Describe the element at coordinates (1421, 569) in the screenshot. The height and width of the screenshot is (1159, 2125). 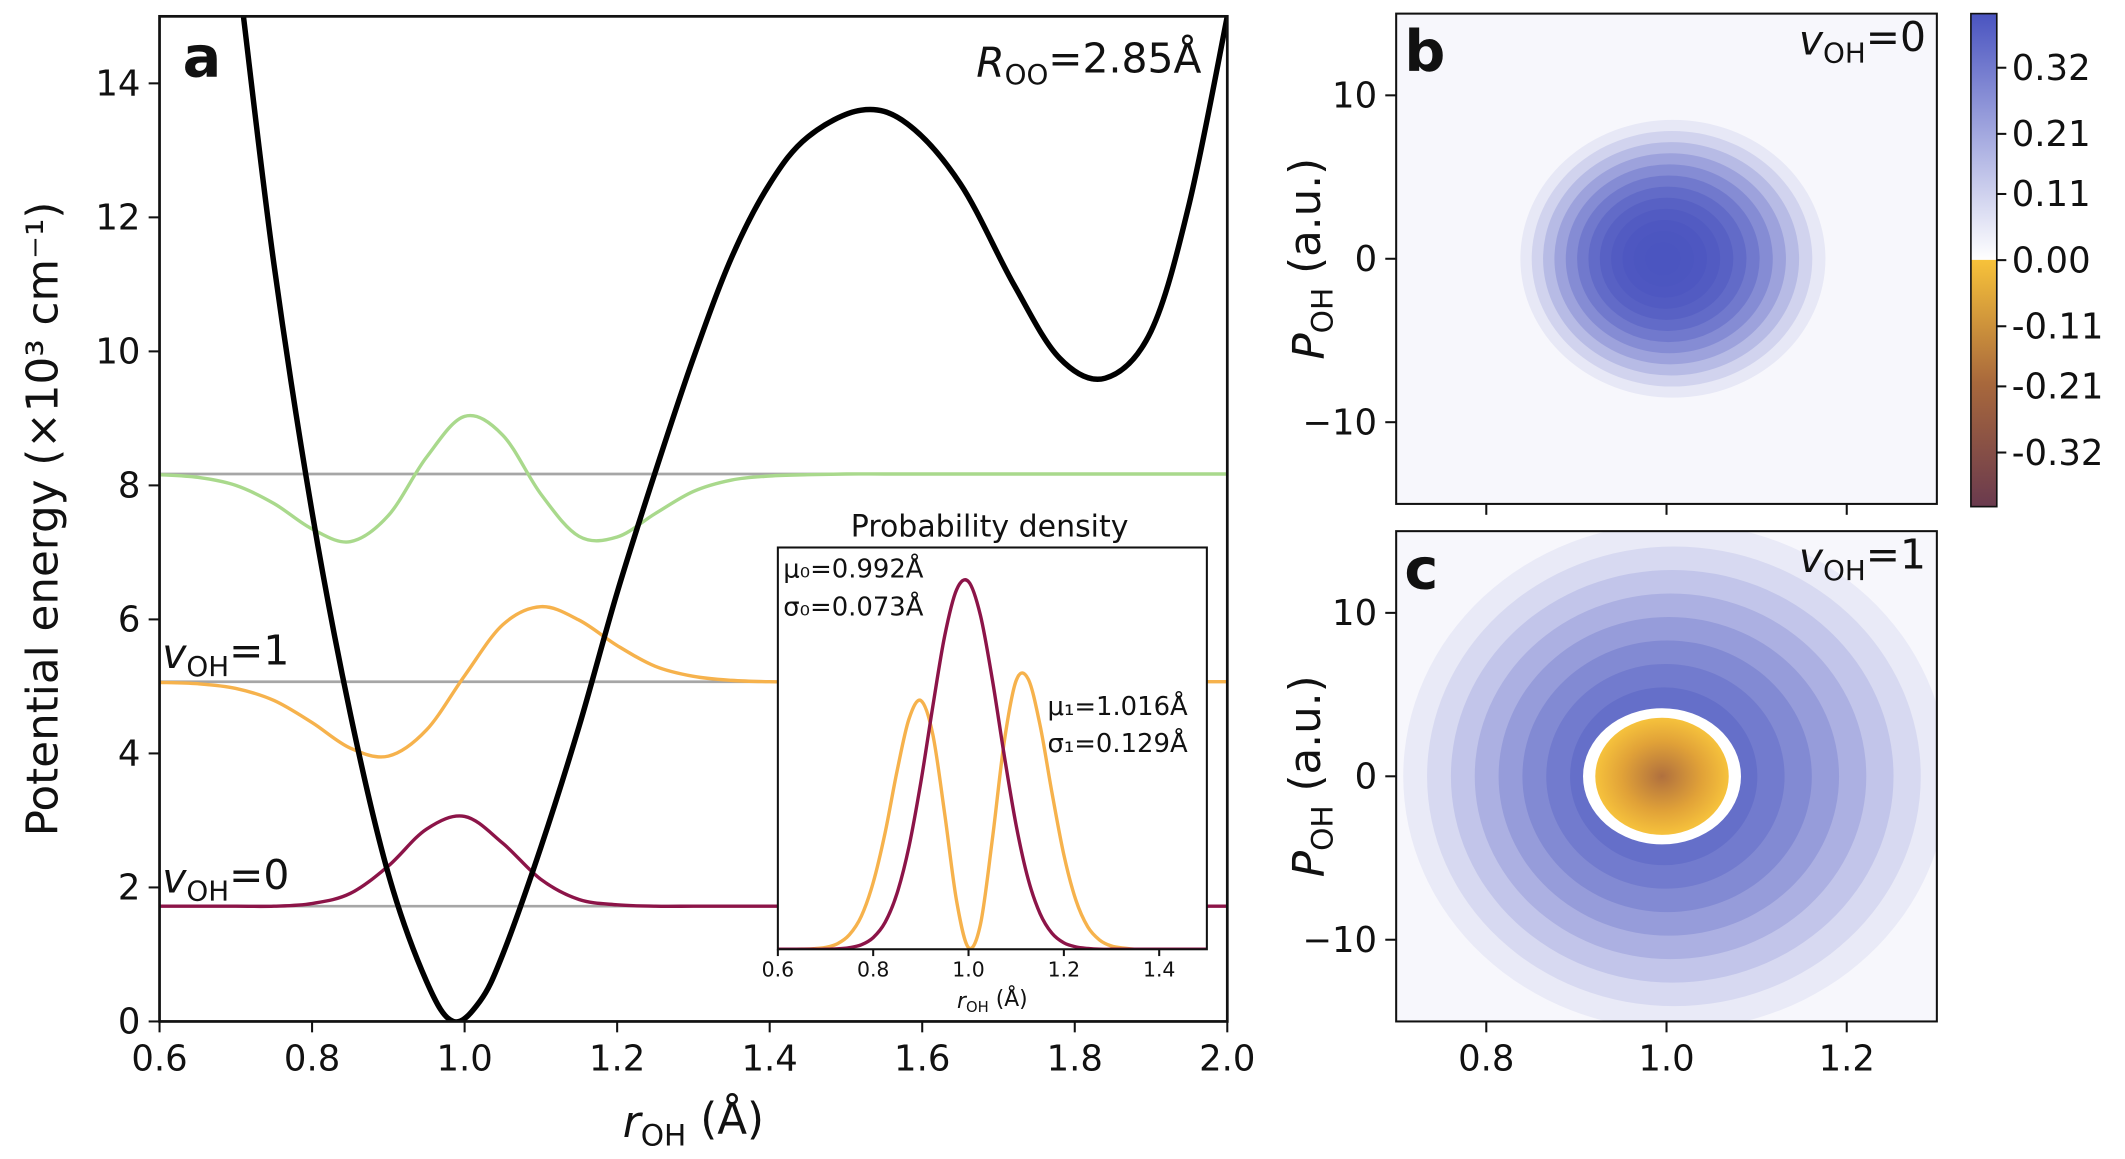
I see `panel-label: c` at that location.